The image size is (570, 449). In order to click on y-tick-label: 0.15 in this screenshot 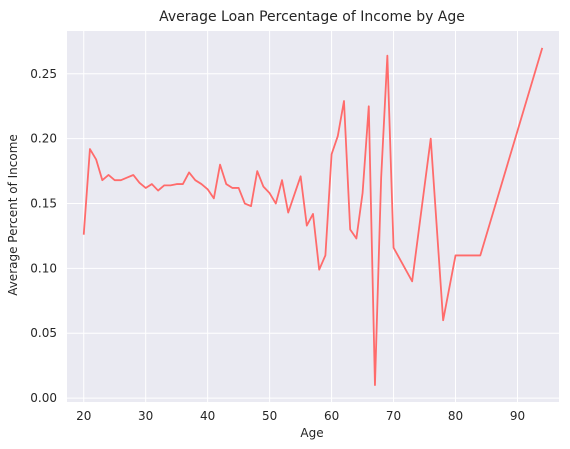, I will do `click(43, 204)`.